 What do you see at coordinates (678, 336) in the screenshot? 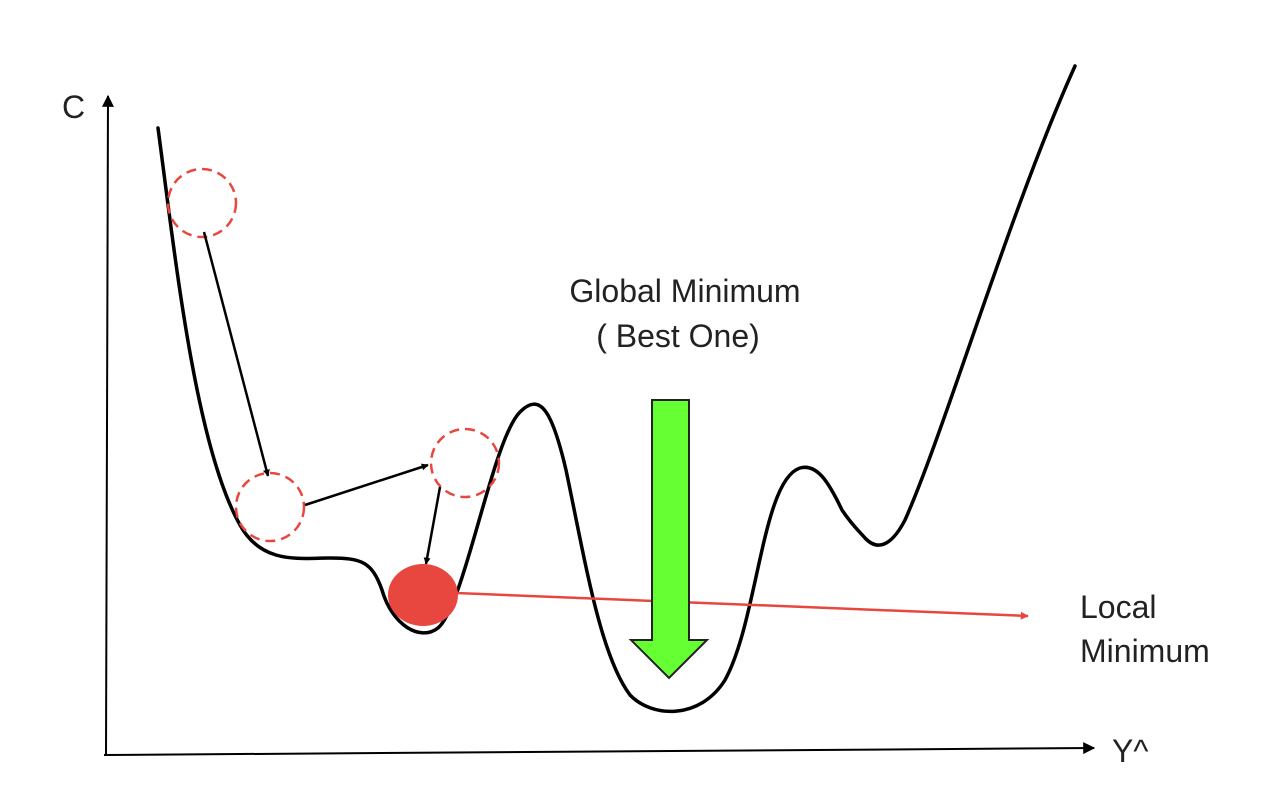
I see `global-minimum-label-line2: ( Best One)` at bounding box center [678, 336].